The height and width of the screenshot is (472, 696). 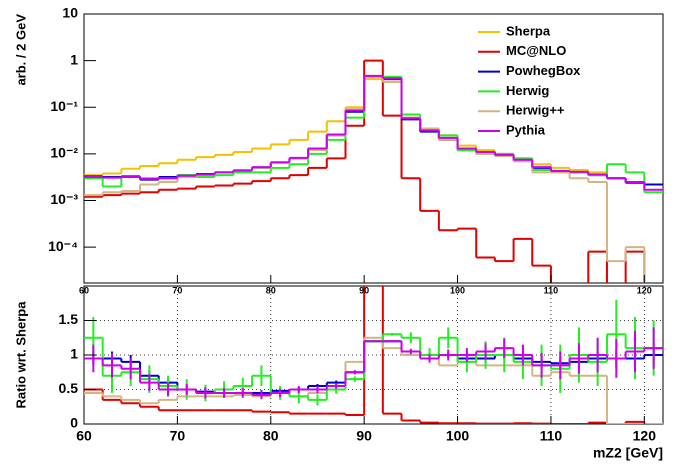 What do you see at coordinates (543, 70) in the screenshot?
I see `legend-label: PowhegBox` at bounding box center [543, 70].